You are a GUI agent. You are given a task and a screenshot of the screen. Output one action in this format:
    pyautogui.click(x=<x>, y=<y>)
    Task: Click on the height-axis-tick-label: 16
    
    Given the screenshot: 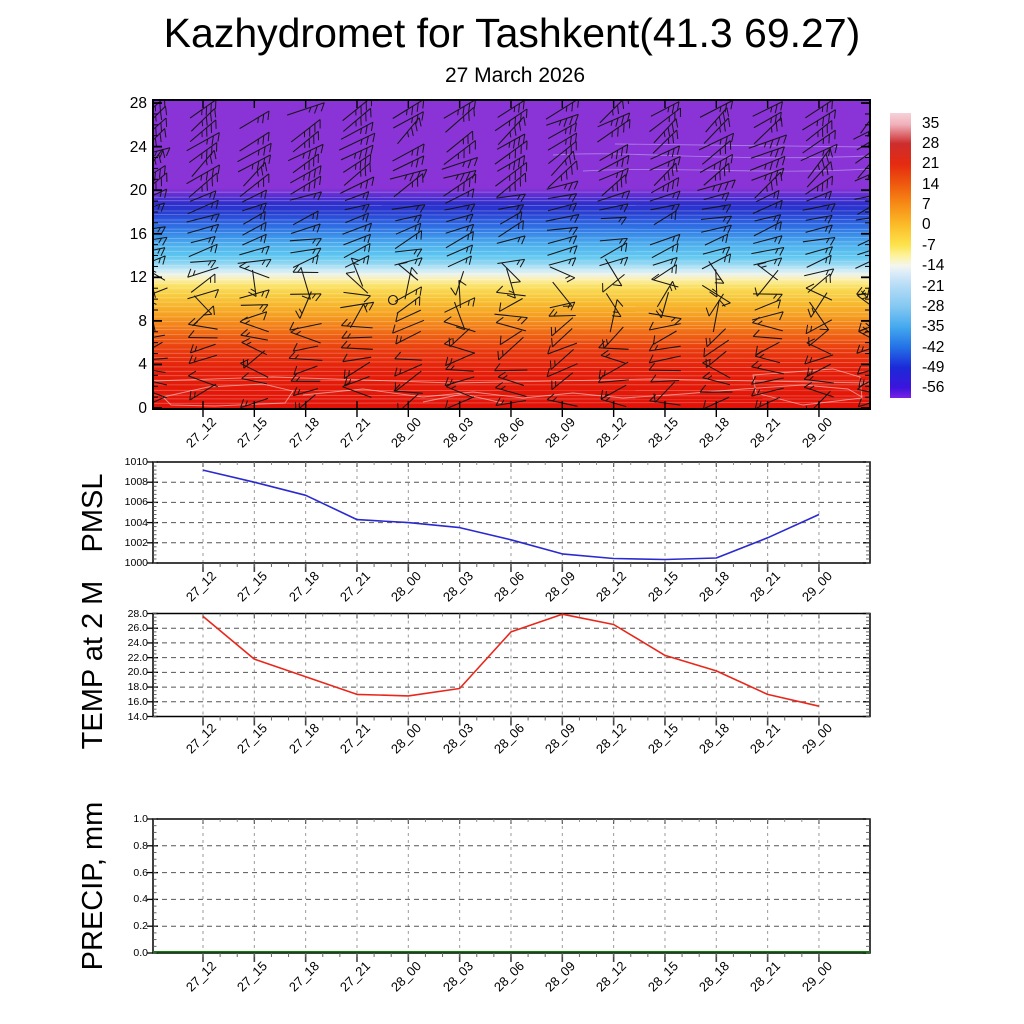 What is the action you would take?
    pyautogui.click(x=138, y=234)
    